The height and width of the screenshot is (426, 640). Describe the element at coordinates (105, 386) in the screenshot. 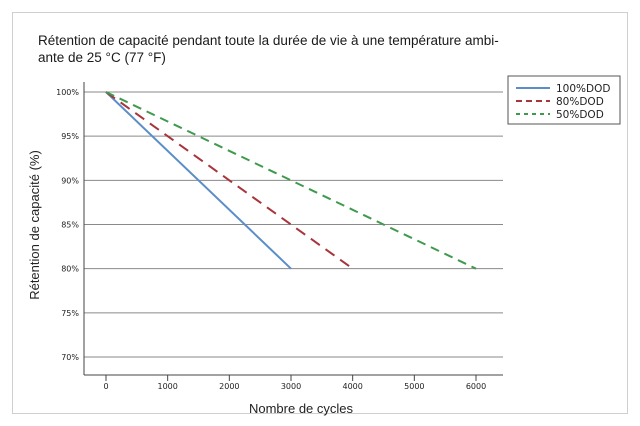

I see `x-tick-label-0: 0` at that location.